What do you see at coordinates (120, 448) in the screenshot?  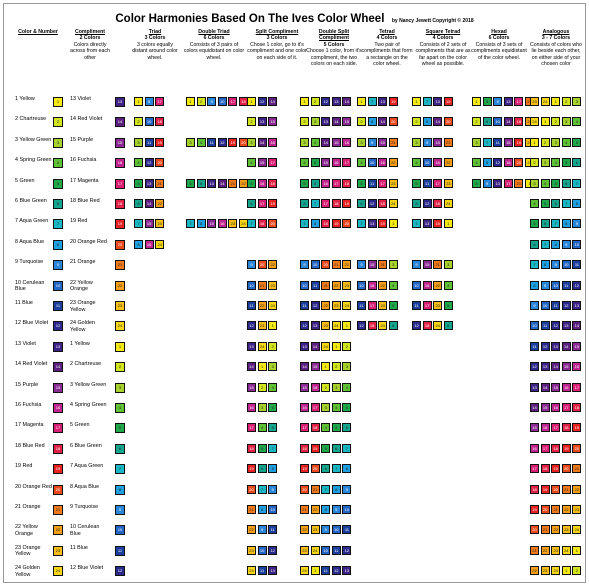 I see `compliment-swatch: 6` at bounding box center [120, 448].